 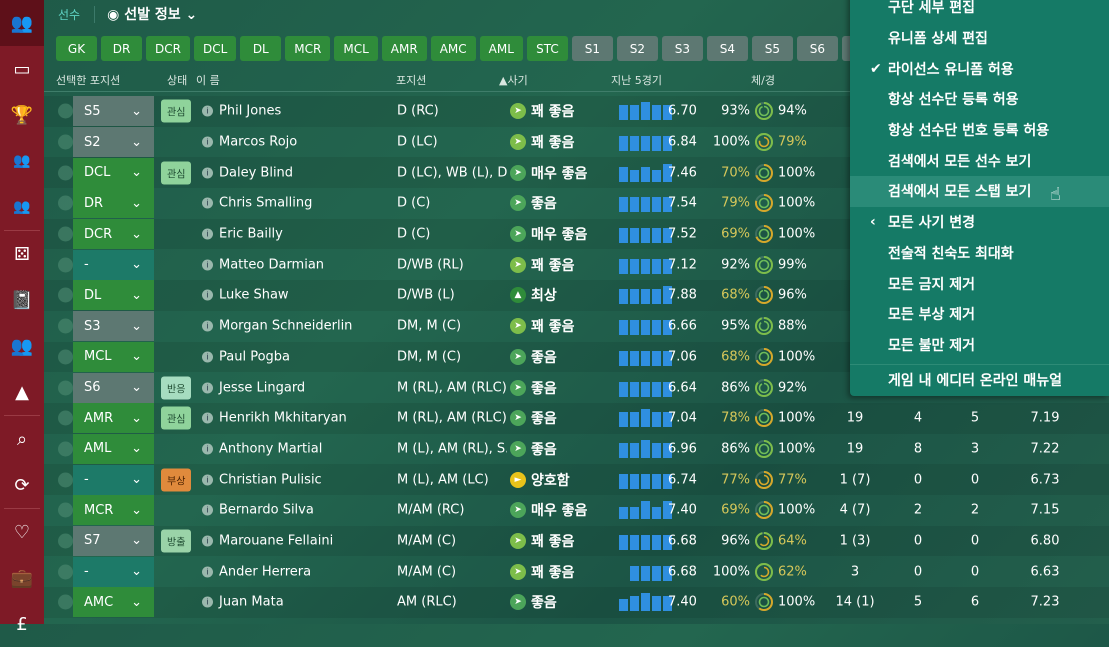 What do you see at coordinates (979, 283) in the screenshot?
I see `menu-item: 모든 금지 제거` at bounding box center [979, 283].